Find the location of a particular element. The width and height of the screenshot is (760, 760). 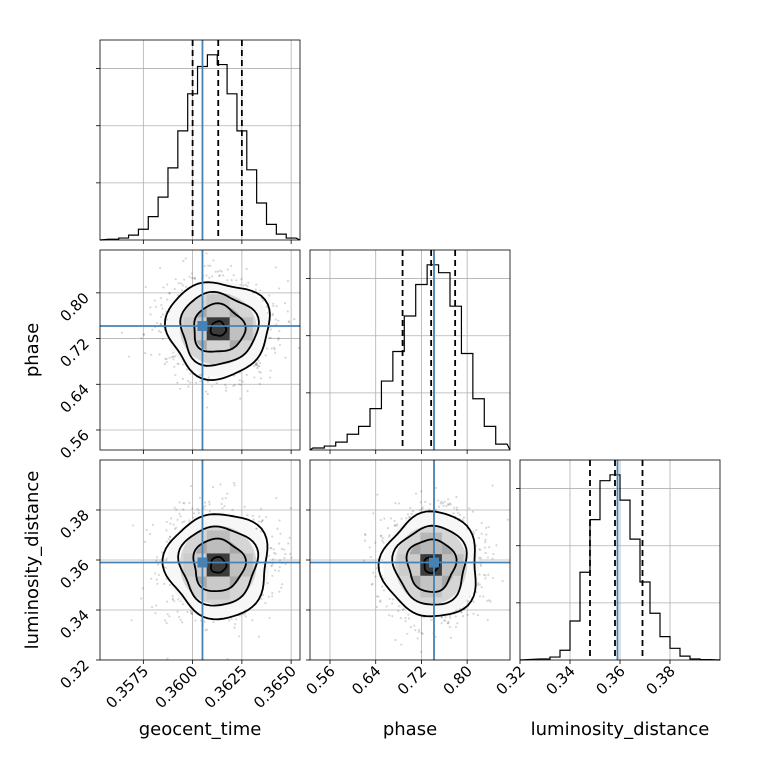

hist-grid-phase is located at coordinates (410, 350).